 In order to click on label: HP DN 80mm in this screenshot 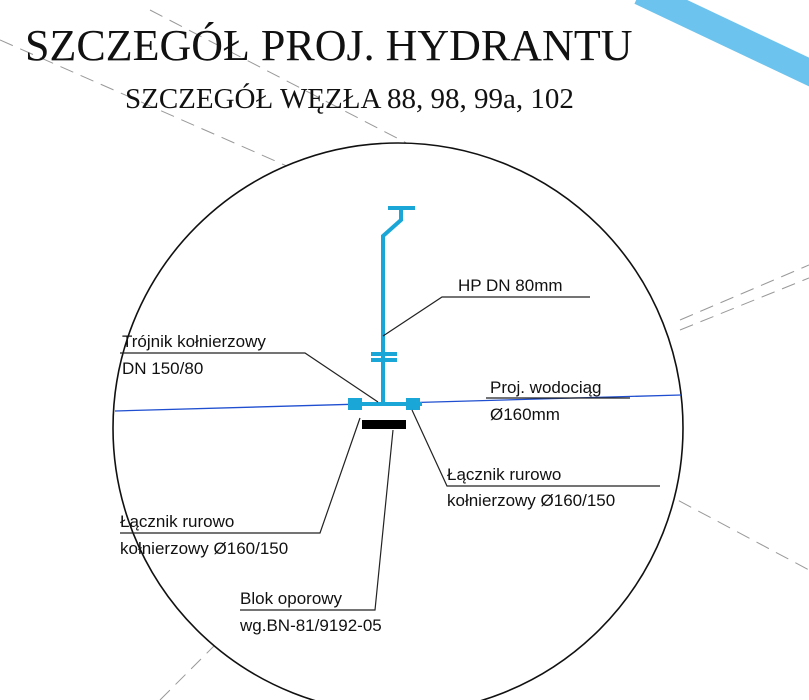, I will do `click(510, 285)`.